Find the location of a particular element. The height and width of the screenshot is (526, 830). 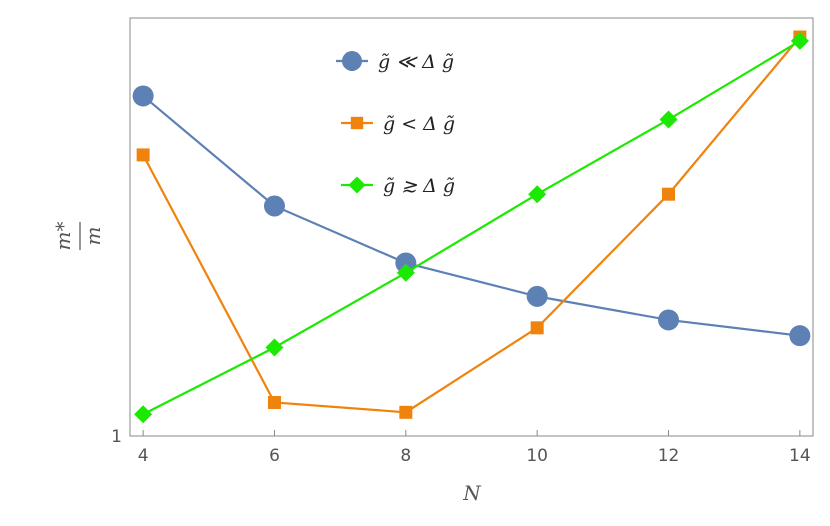

legend-label: g̃ < Δ g̃ is located at coordinates (419, 124).